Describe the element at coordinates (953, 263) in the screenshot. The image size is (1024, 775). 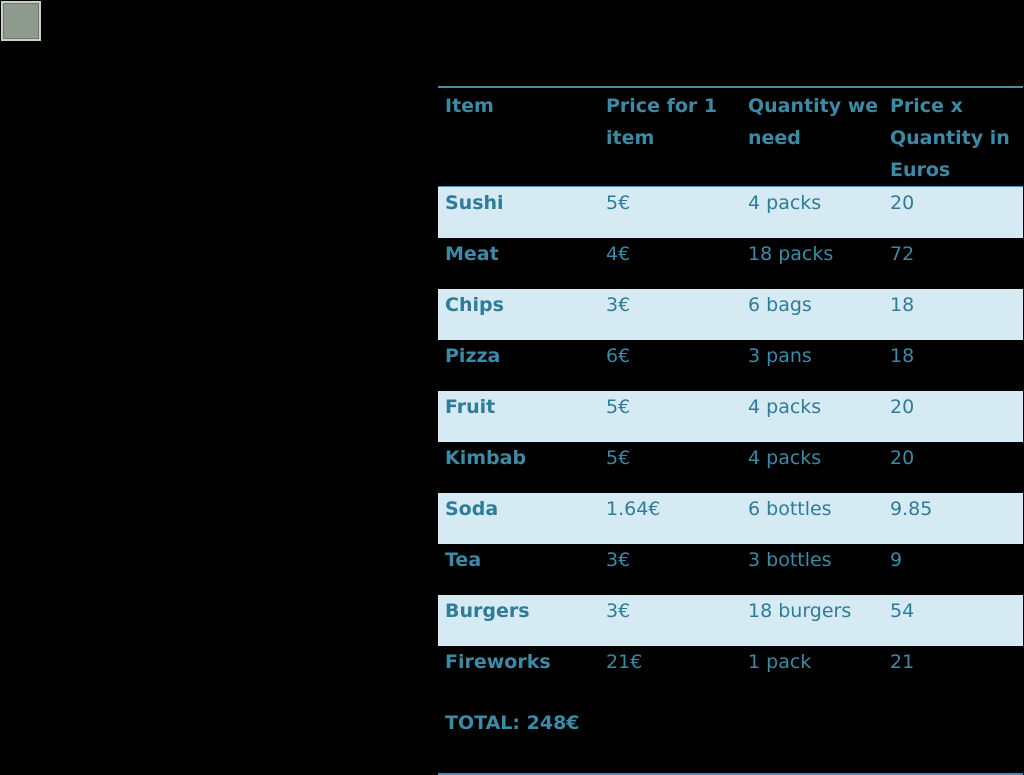
I see `cell-total: 72` at that location.